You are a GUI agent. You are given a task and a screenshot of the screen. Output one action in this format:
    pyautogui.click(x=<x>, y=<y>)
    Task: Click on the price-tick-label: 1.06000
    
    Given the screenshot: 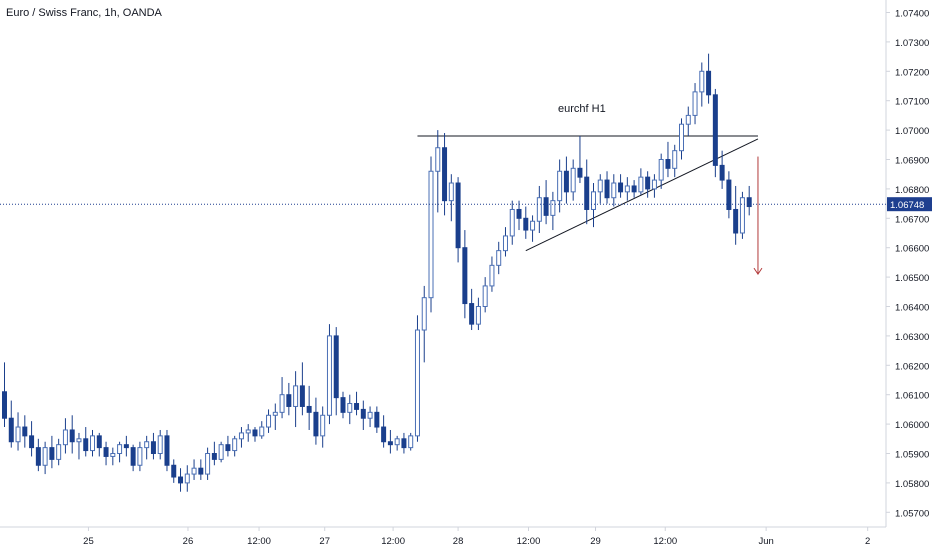 What is the action you would take?
    pyautogui.click(x=912, y=425)
    